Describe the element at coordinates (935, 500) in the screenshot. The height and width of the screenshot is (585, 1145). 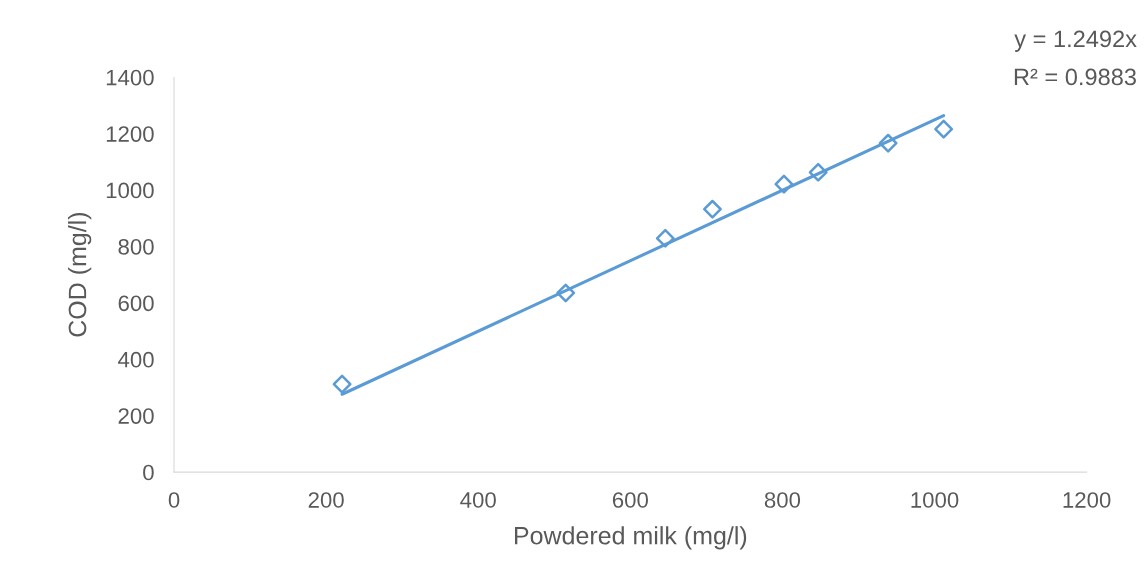
I see `x-tick-label: 1000` at that location.